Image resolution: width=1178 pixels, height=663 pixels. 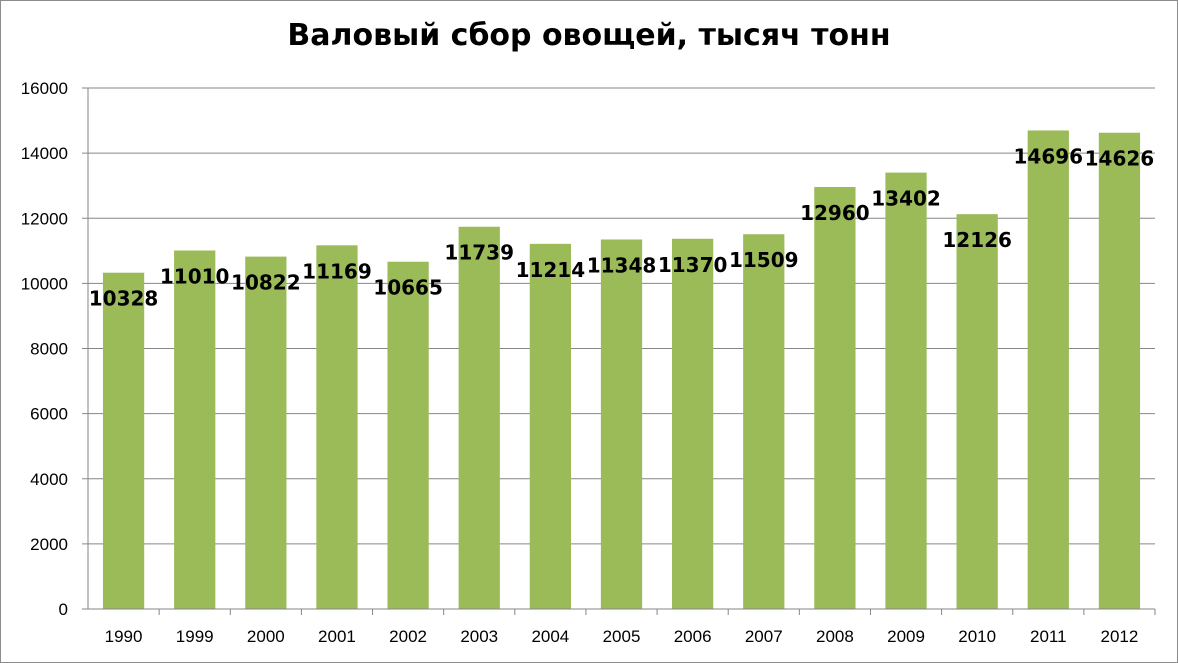 I want to click on x-tick-label: 2003, so click(x=479, y=636).